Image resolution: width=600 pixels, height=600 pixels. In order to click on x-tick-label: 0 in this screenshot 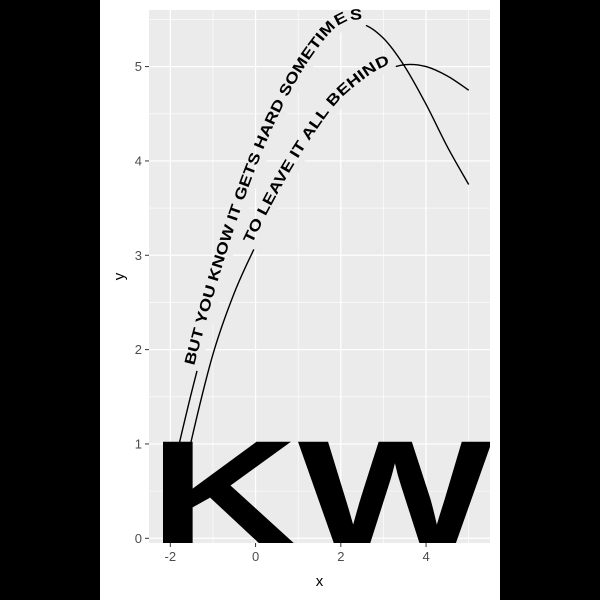, I will do `click(255, 556)`.